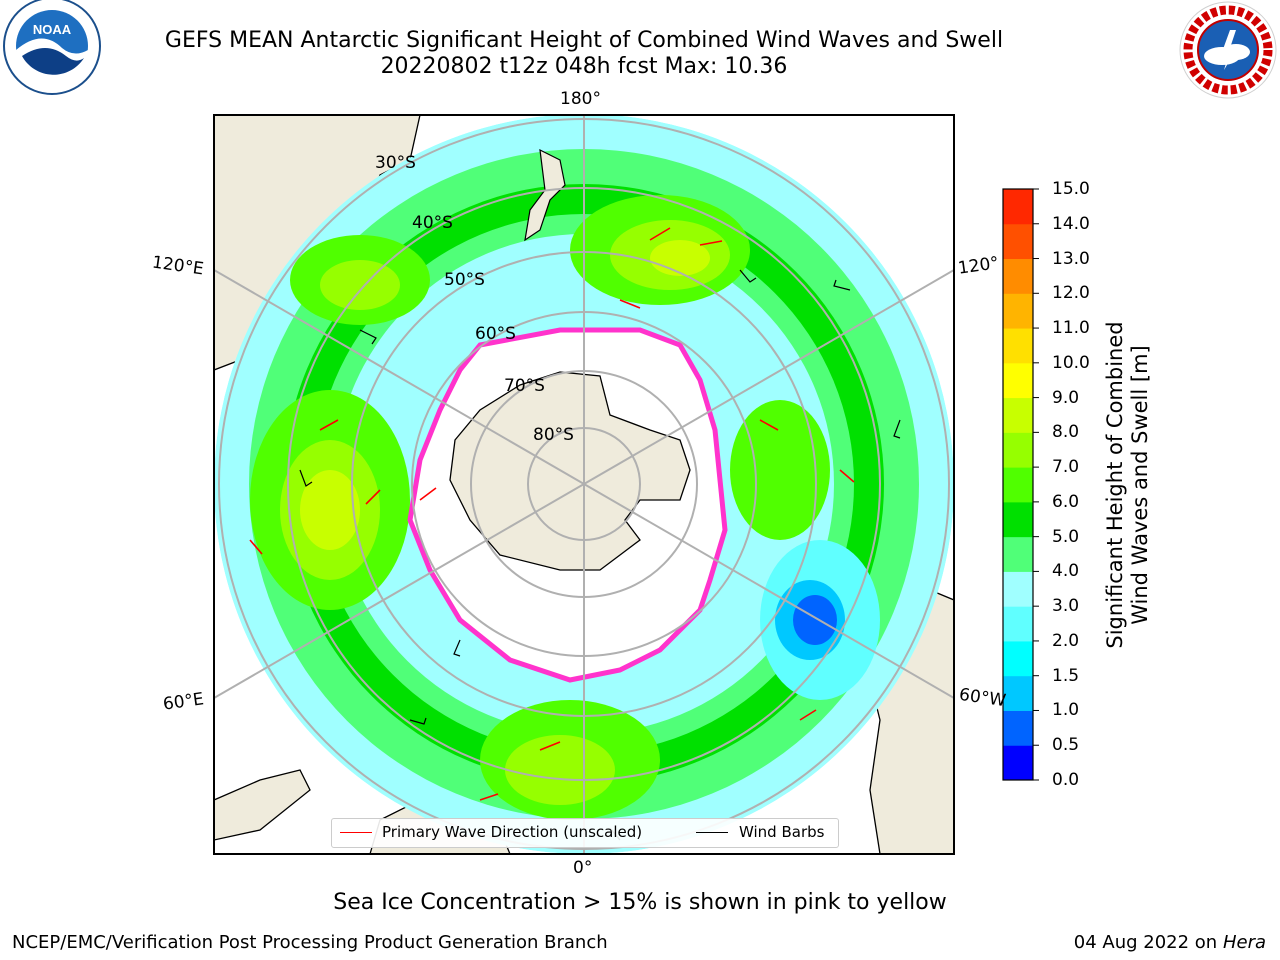 This screenshot has width=1280, height=960. I want to click on colorbar-tick-label: 1.0, so click(1066, 710).